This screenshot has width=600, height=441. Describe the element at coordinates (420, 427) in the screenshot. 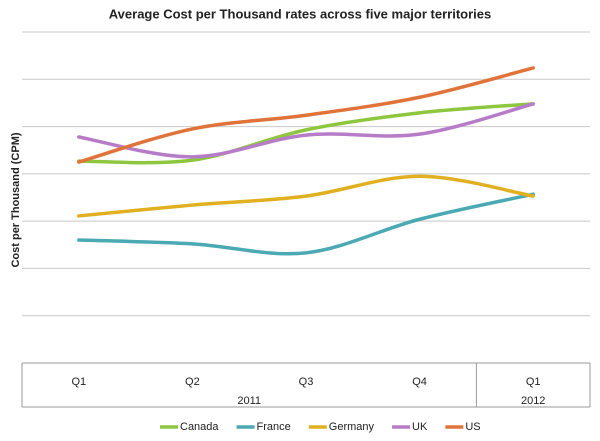

I see `legend-label: UK` at that location.